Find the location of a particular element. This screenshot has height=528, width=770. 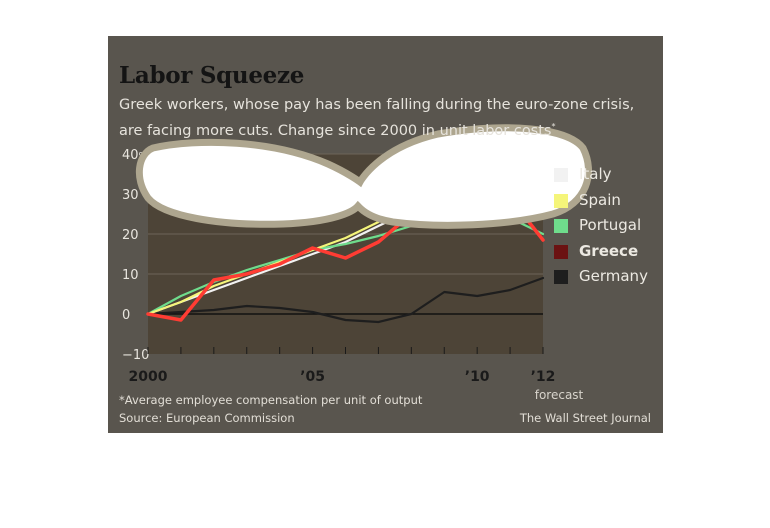

subtitle-footnote-mark: * is located at coordinates (553, 126).